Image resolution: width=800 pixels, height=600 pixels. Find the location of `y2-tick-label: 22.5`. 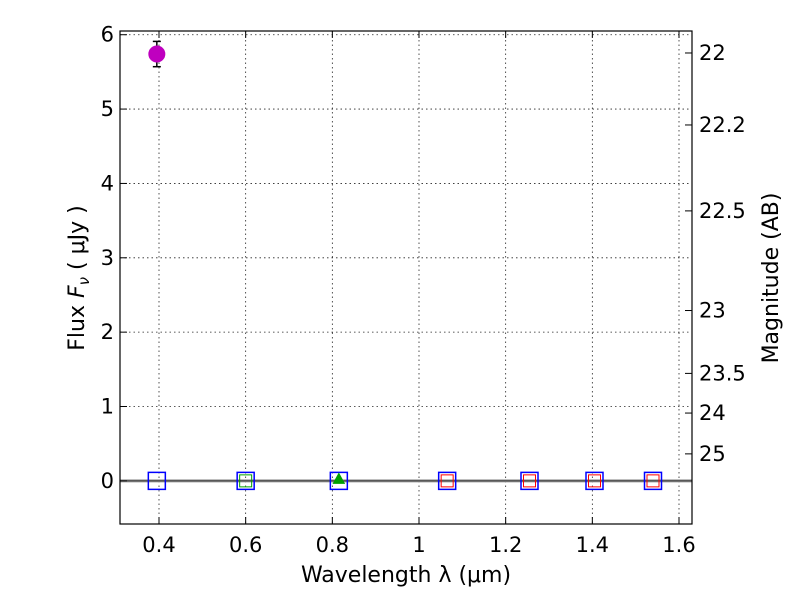

y2-tick-label: 22.5 is located at coordinates (722, 211).